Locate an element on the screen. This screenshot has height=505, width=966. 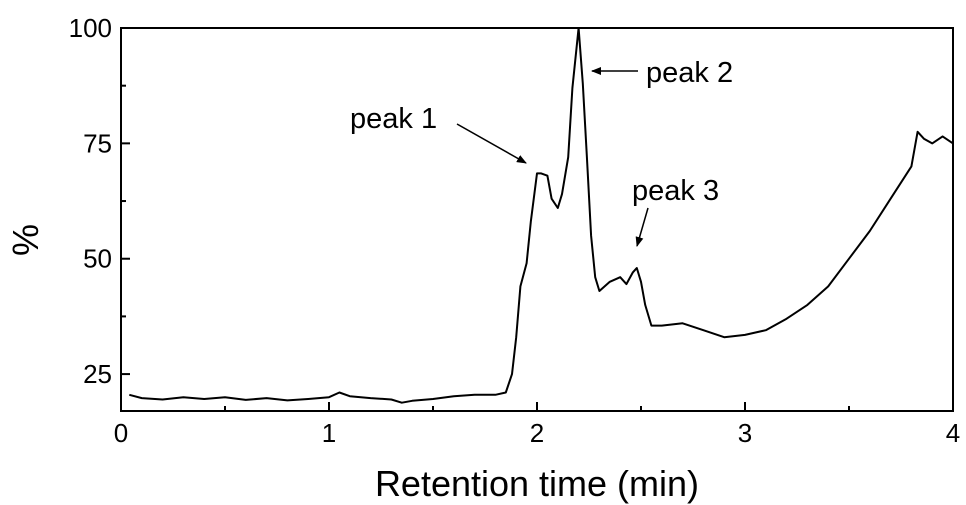
x-tick-label: 3 is located at coordinates (745, 433).